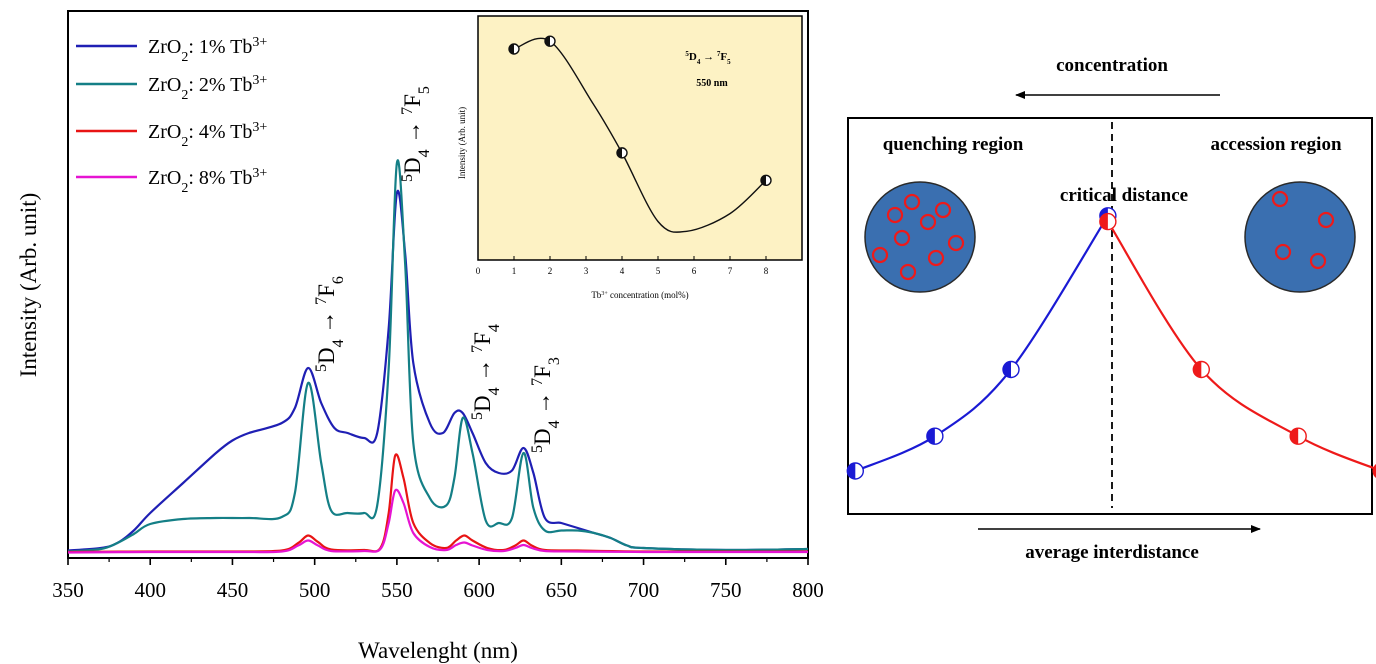 Image resolution: width=1376 pixels, height=664 pixels. What do you see at coordinates (338, 280) in the screenshot?
I see `peak-label-sub2: 6` at bounding box center [338, 280].